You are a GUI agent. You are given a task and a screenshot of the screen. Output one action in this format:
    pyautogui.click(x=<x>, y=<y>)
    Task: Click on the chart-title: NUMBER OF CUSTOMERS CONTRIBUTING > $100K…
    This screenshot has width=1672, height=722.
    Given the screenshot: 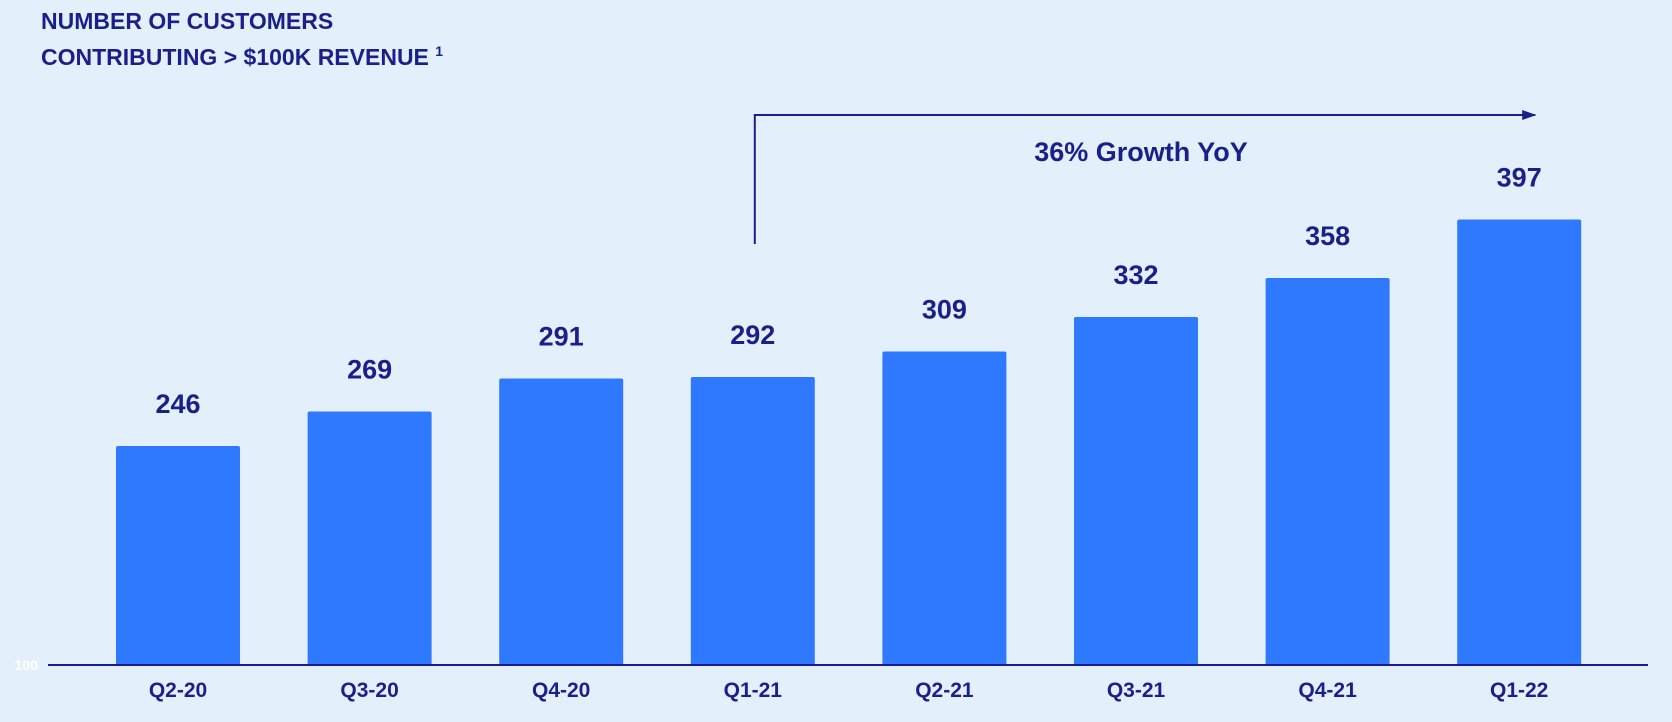 What is the action you would take?
    pyautogui.click(x=242, y=39)
    